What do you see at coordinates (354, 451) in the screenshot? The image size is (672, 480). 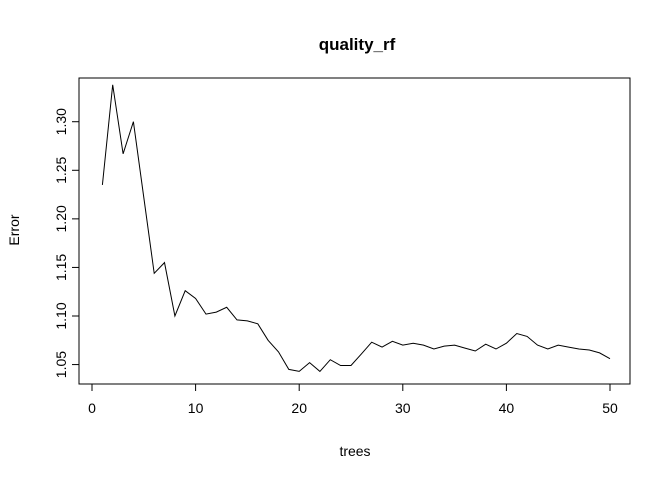 I see `x-axis-label: trees` at bounding box center [354, 451].